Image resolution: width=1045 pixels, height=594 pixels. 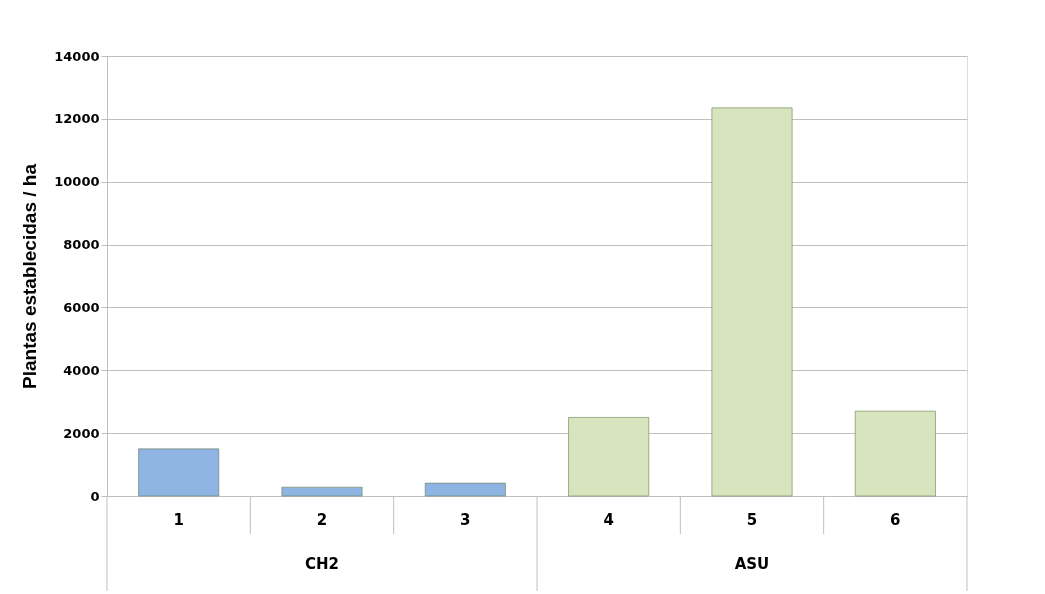 I want to click on x-tick-label: 5, so click(x=752, y=519).